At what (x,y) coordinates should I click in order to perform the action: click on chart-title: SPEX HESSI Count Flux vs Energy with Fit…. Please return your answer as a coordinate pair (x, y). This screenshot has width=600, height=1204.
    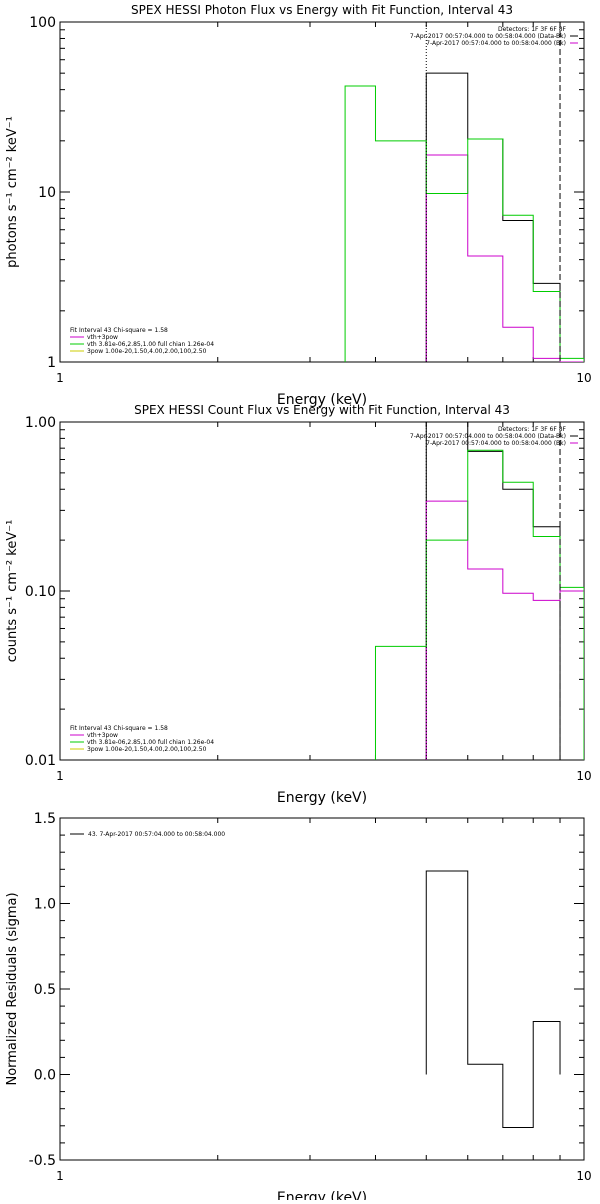
    Looking at the image, I should click on (322, 410).